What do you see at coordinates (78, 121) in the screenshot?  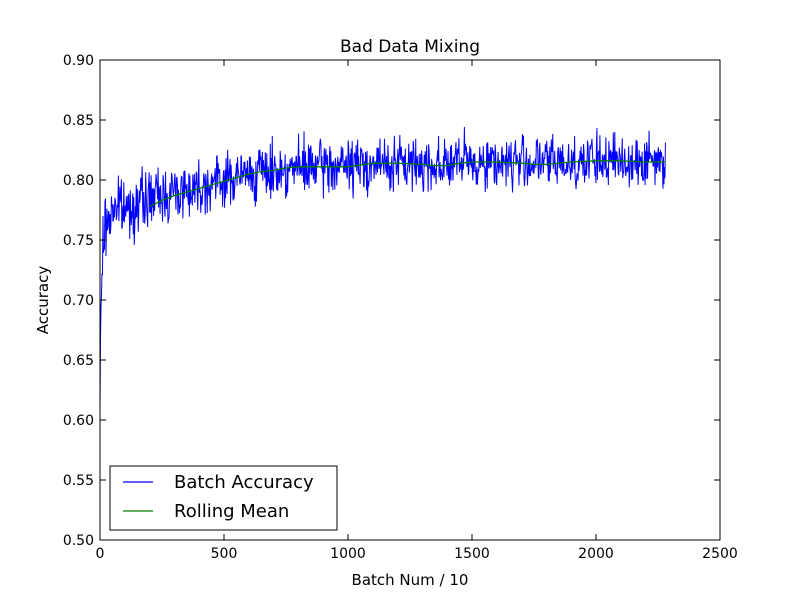 I see `y-tick-label: 0.85` at bounding box center [78, 121].